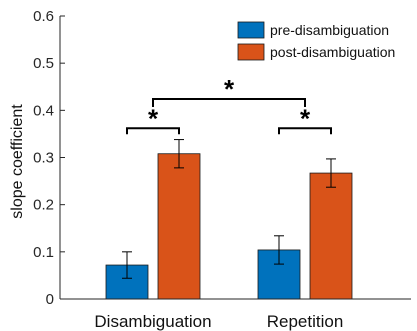  I want to click on x-axis-category-labels: Disambiguation Repetition, so click(218, 321).